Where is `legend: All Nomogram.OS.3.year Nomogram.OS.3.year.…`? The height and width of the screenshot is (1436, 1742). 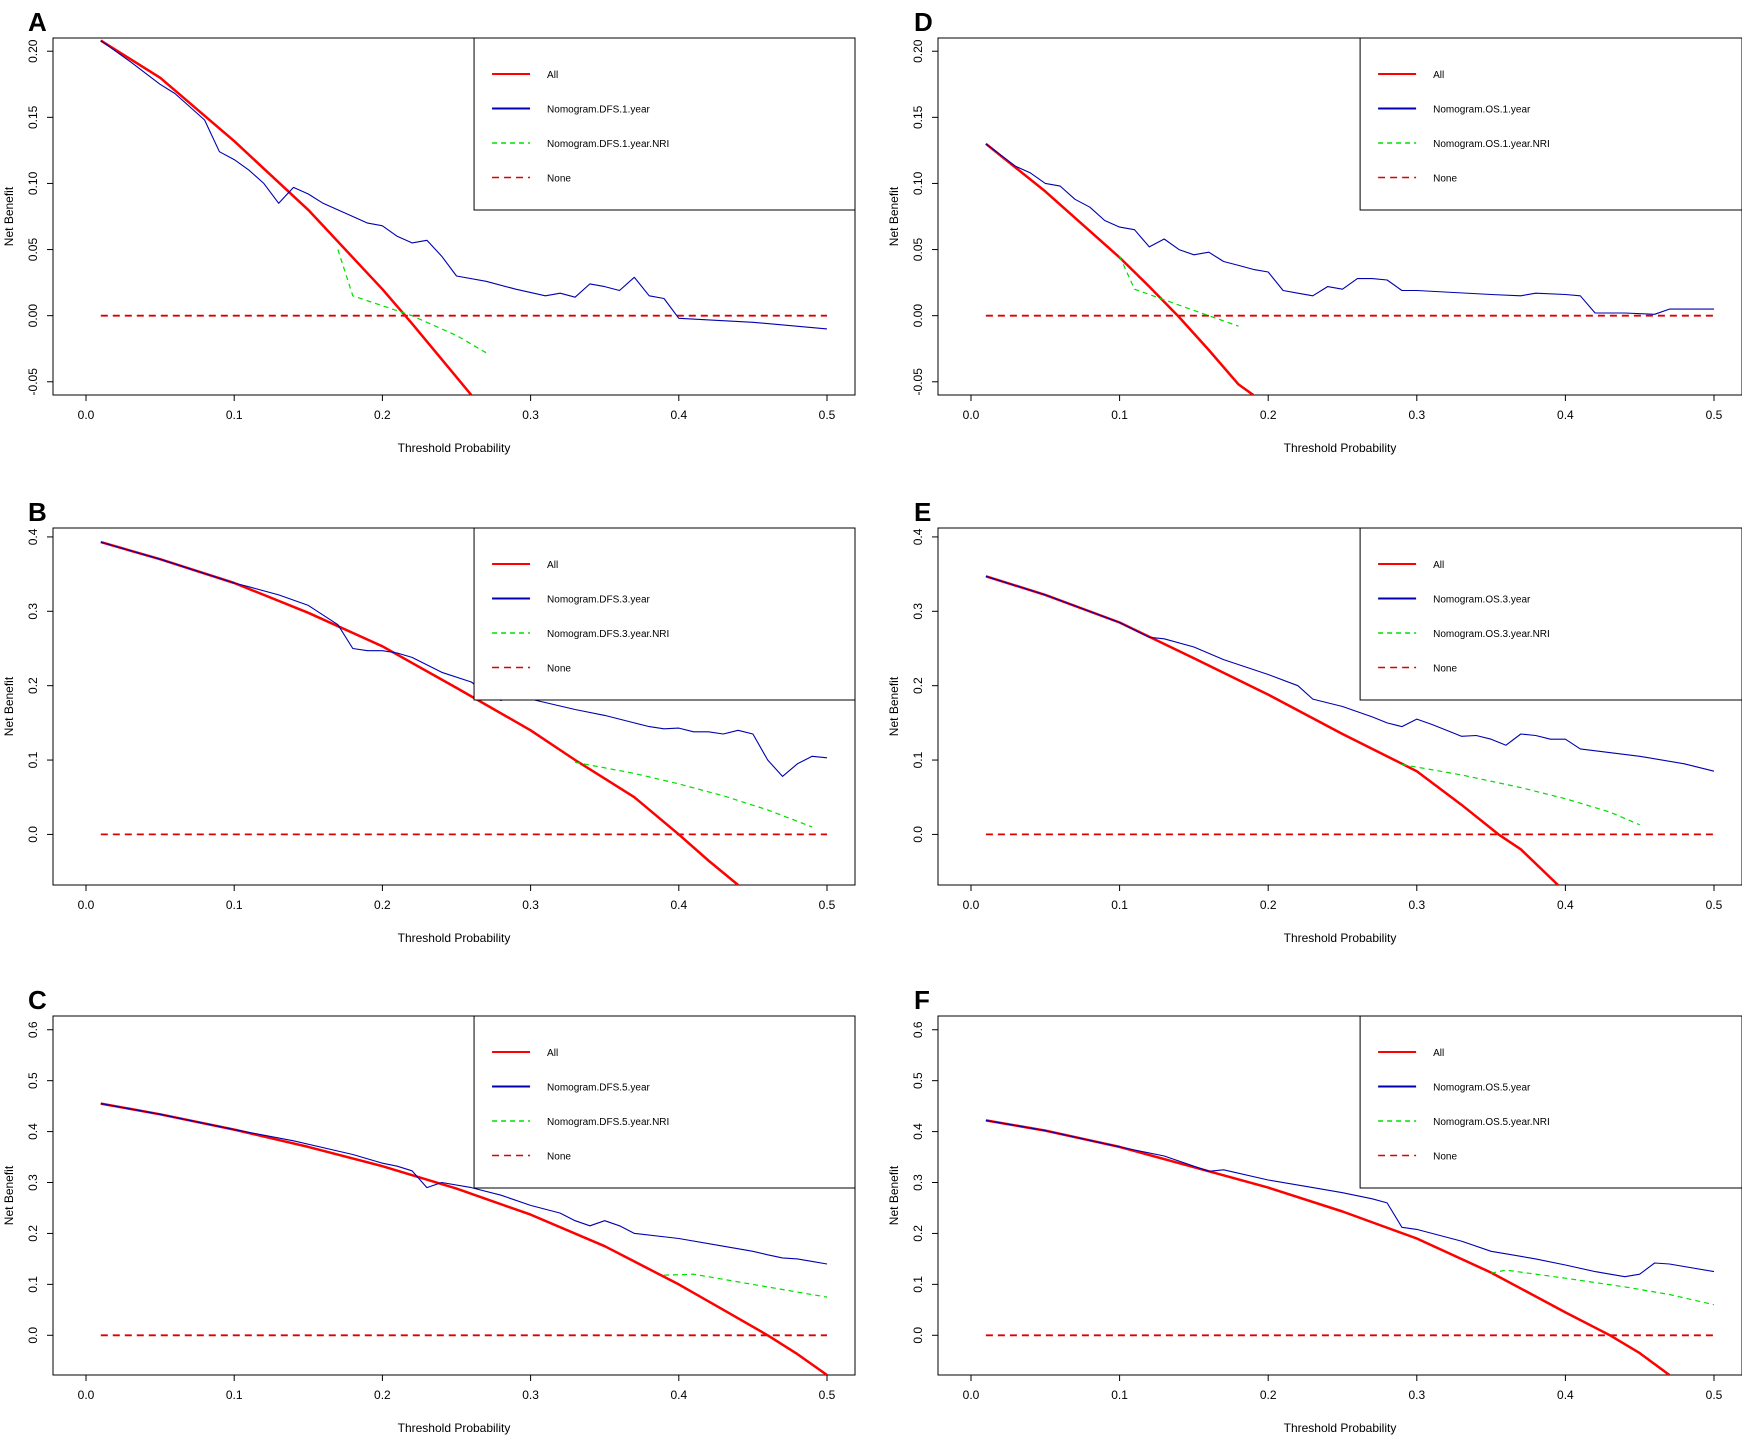 legend: All Nomogram.OS.3.year Nomogram.OS.3.year.… is located at coordinates (1550, 614).